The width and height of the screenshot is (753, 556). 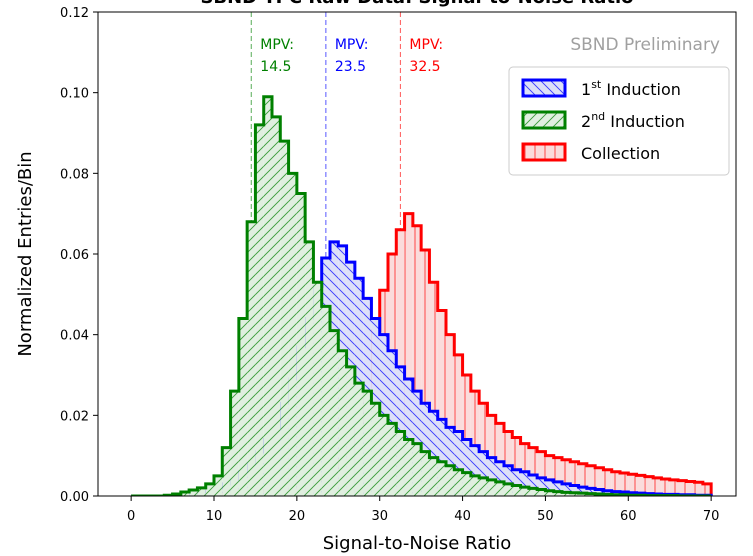 I want to click on x-tick-label: 70, so click(x=711, y=516).